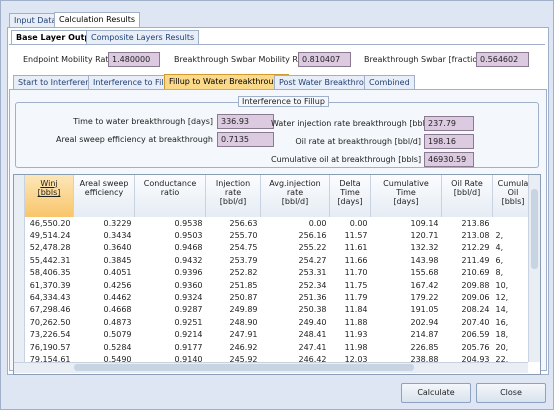 This screenshot has width=554, height=410. Describe the element at coordinates (97, 19) in the screenshot. I see `tab: Calculation Results` at that location.